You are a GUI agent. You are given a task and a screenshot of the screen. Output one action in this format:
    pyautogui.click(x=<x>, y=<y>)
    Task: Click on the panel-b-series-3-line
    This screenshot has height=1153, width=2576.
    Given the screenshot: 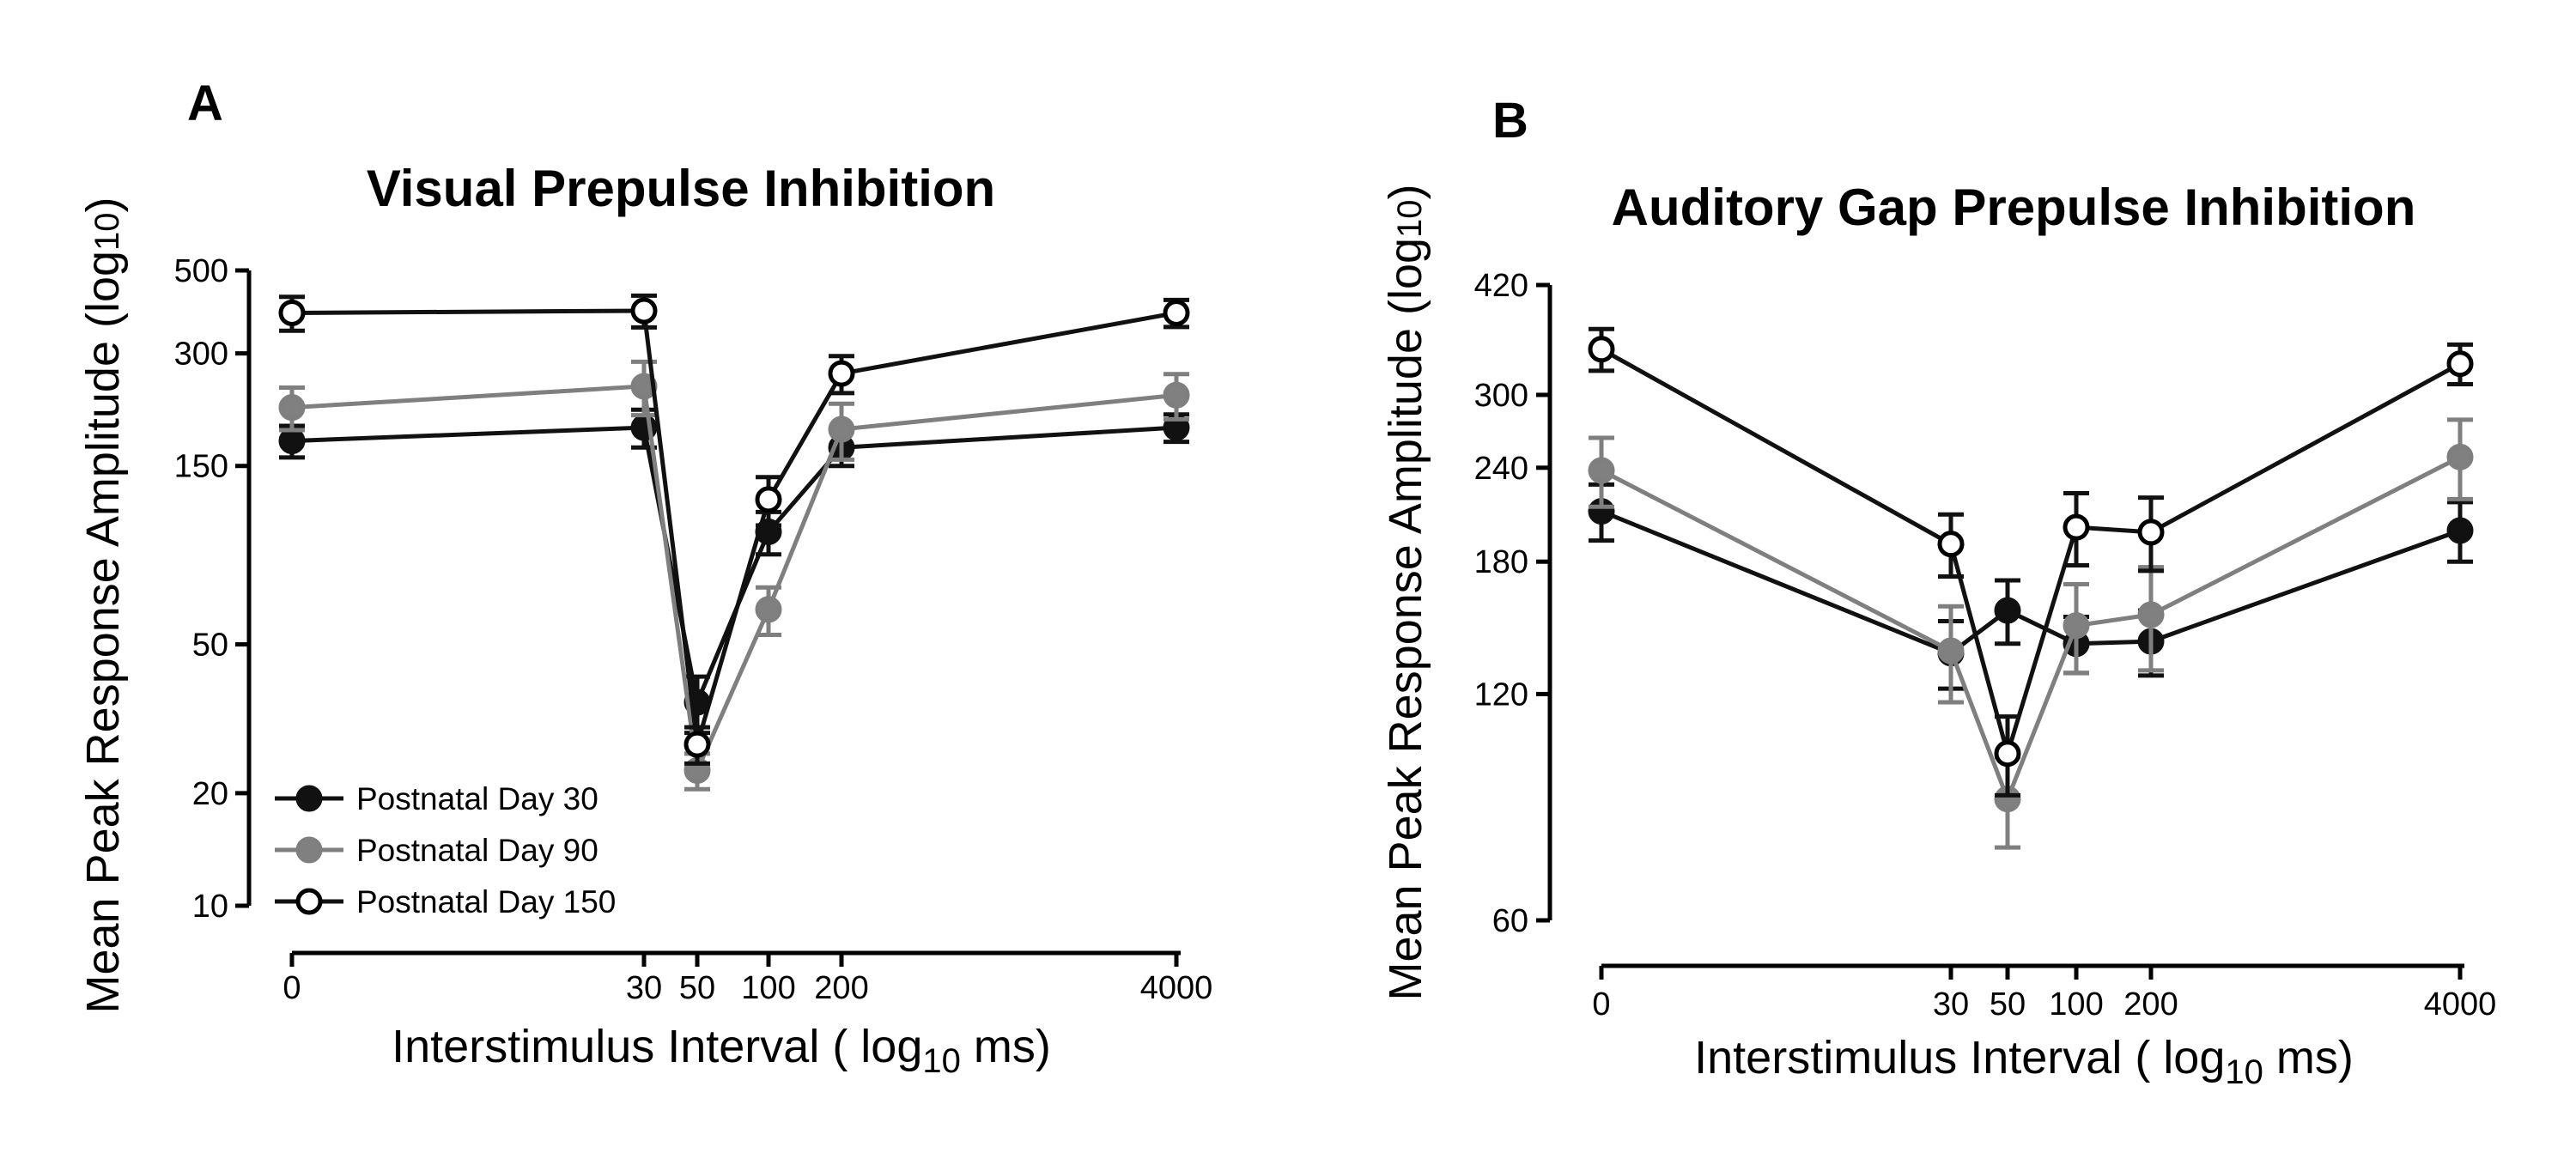 What is the action you would take?
    pyautogui.click(x=2031, y=554)
    